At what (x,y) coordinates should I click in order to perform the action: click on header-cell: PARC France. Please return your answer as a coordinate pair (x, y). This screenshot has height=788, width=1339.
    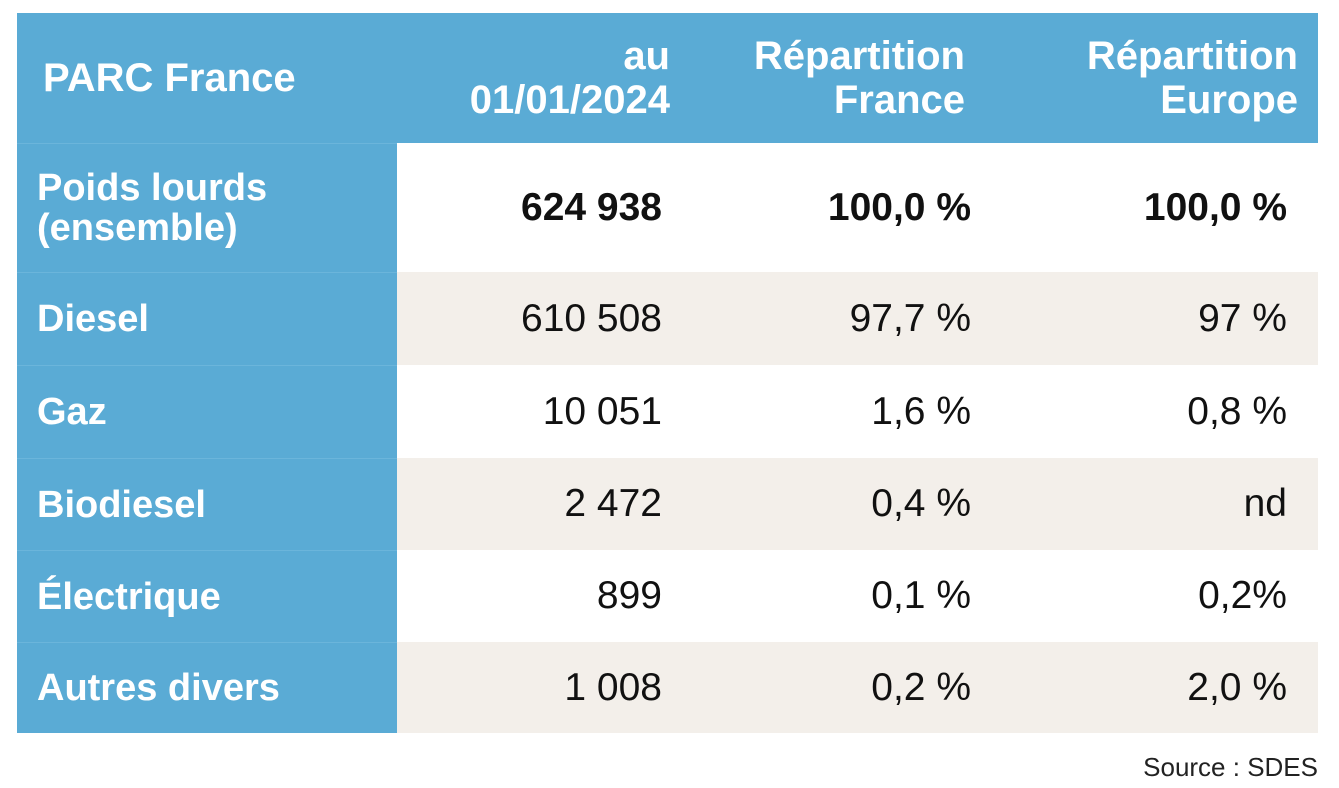
    Looking at the image, I should click on (207, 78).